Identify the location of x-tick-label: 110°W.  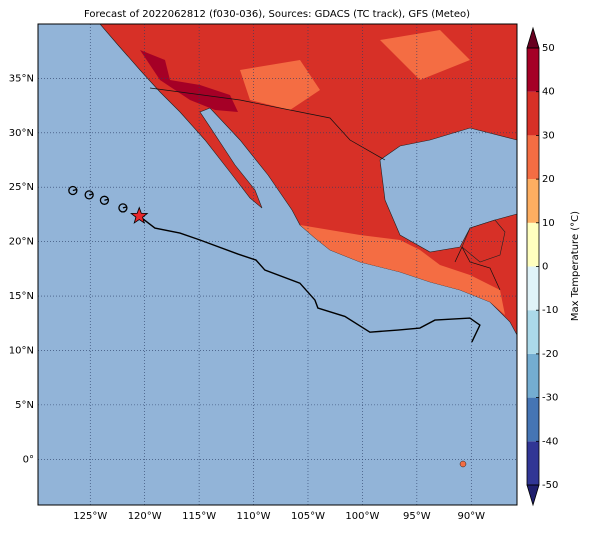
(254, 516).